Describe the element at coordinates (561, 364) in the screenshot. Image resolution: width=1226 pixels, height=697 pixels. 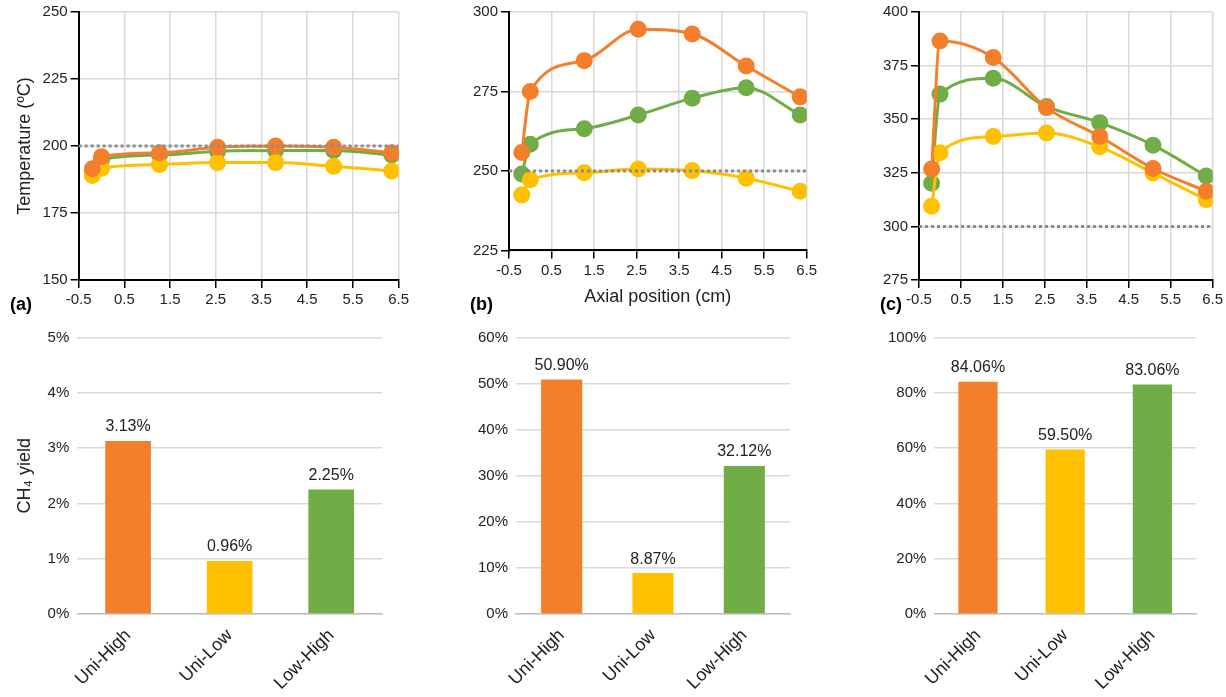
I see `data-label: 50.90%` at that location.